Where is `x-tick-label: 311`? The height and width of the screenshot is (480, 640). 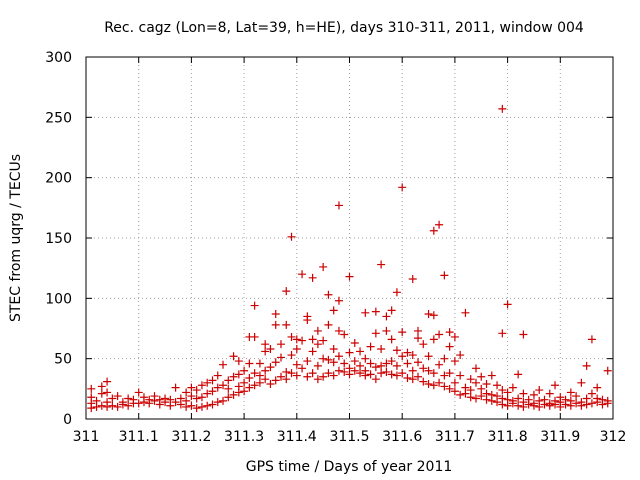 x-tick-label: 311 is located at coordinates (86, 437).